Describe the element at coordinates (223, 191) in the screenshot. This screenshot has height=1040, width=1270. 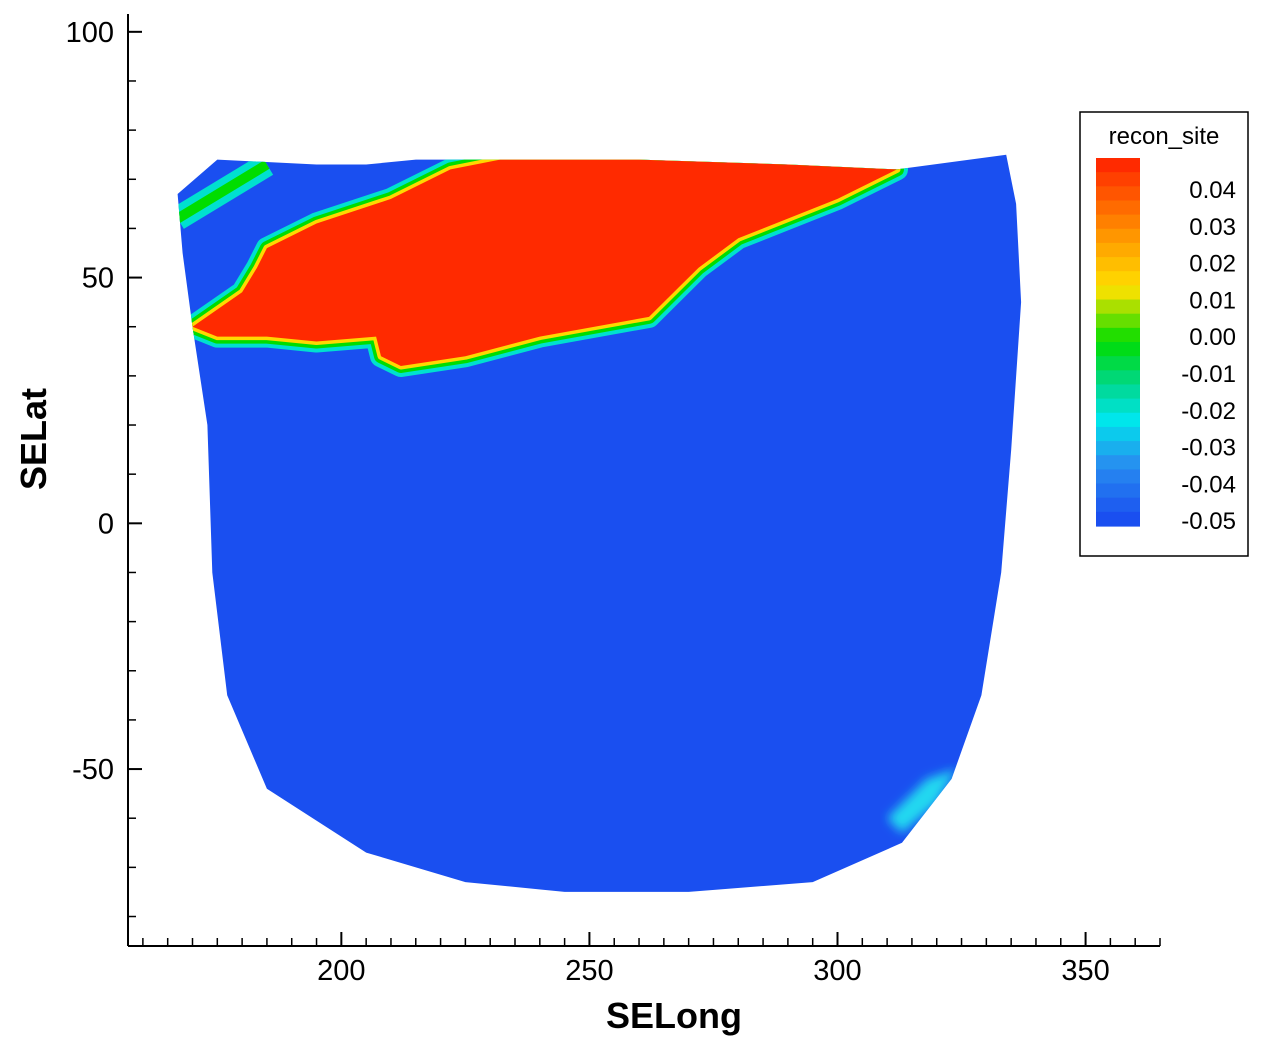
I see `corner-band-green` at that location.